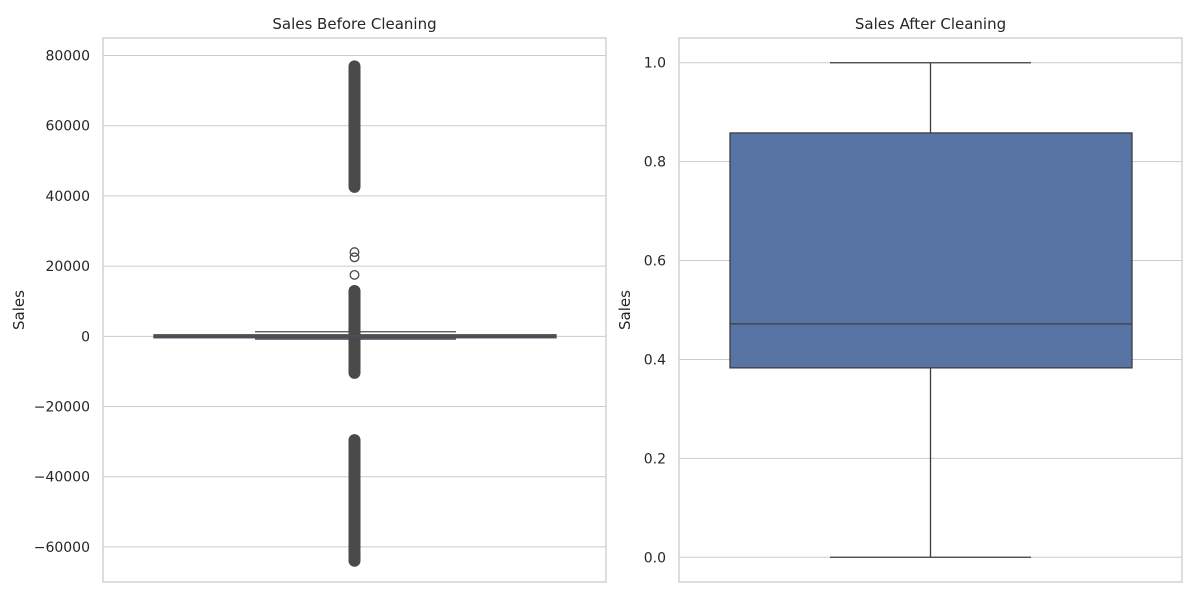 The image size is (1200, 600). What do you see at coordinates (354, 24) in the screenshot?
I see `chart-title-before: Sales Before Cleaning` at bounding box center [354, 24].